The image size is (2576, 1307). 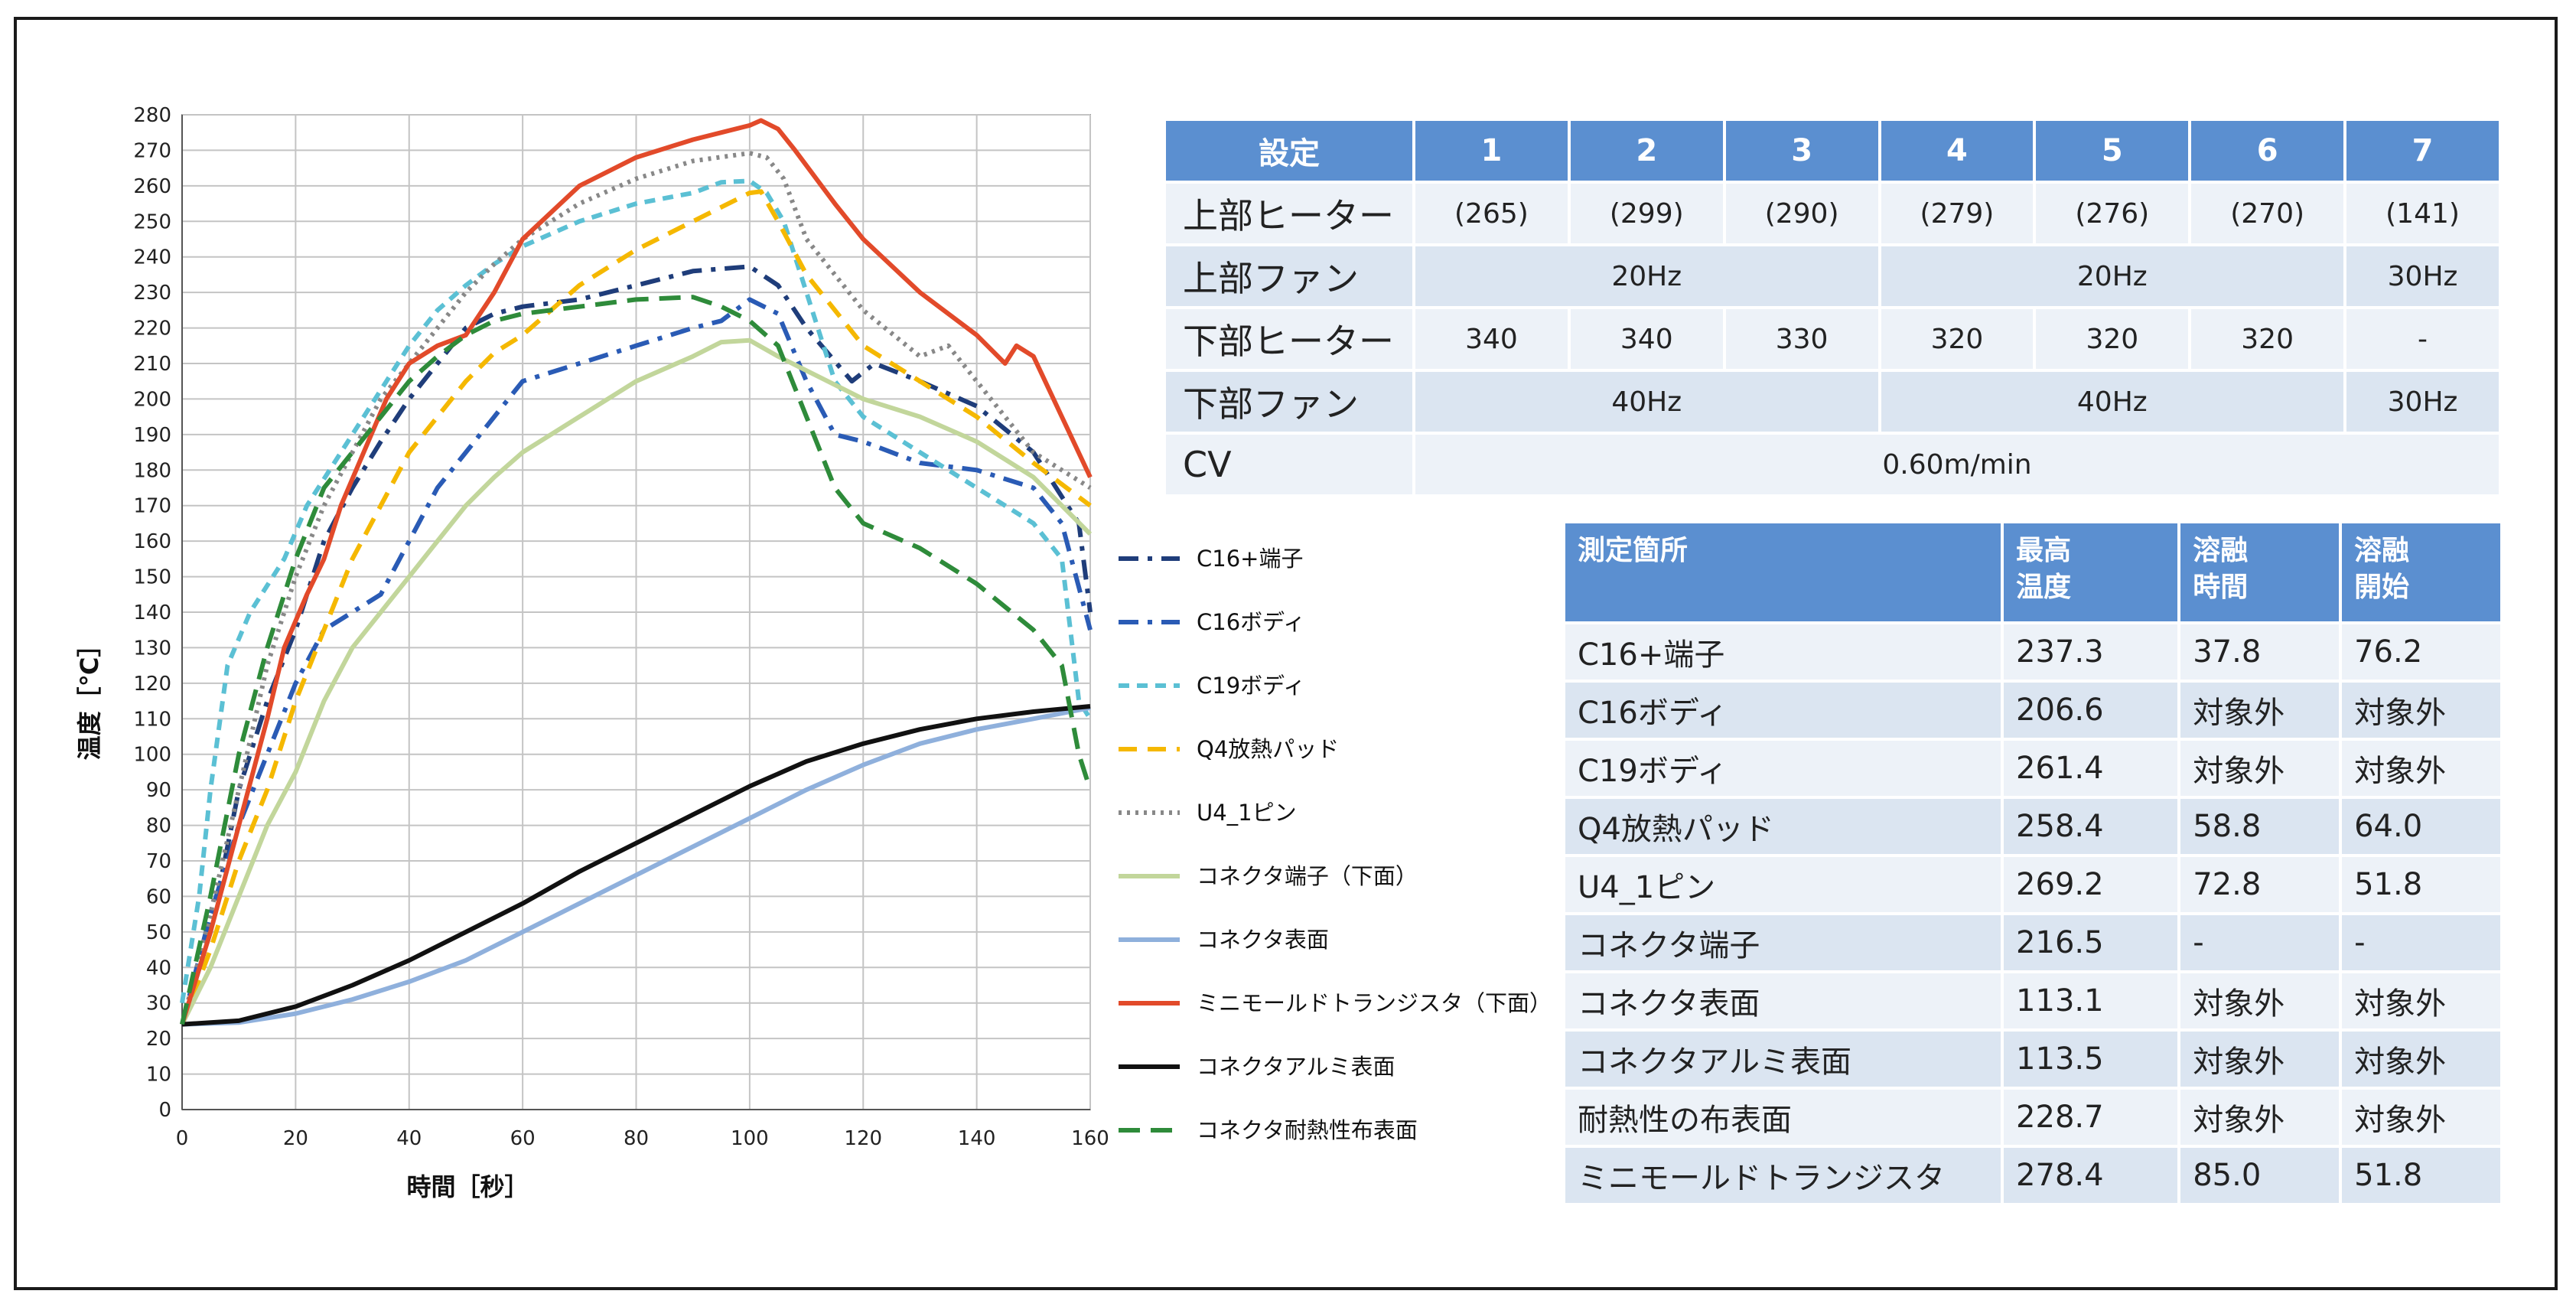 What do you see at coordinates (183, 1138) in the screenshot?
I see `x-tick-label: 0` at bounding box center [183, 1138].